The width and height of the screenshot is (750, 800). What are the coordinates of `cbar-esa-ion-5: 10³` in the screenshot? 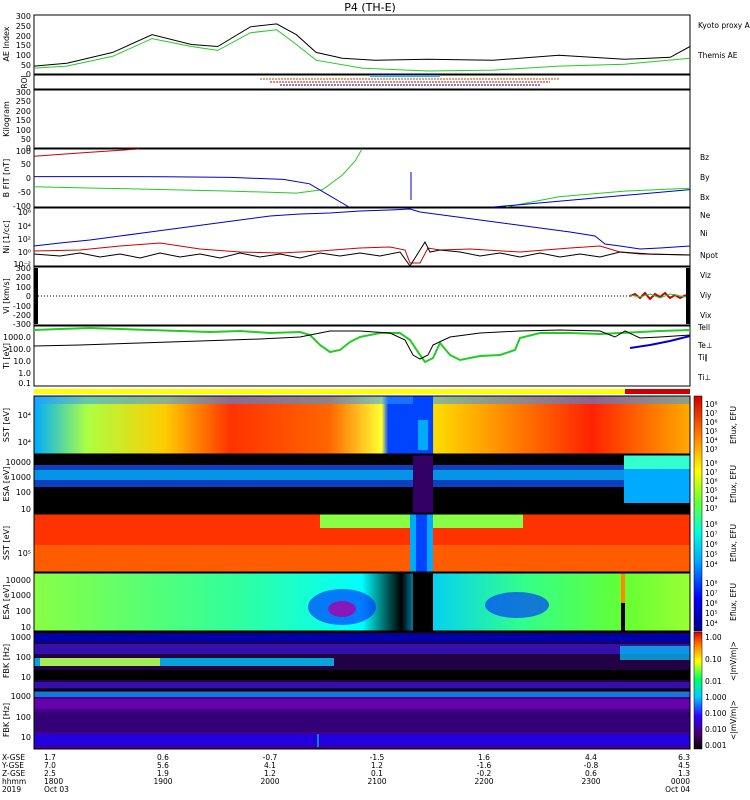 It's located at (711, 508).